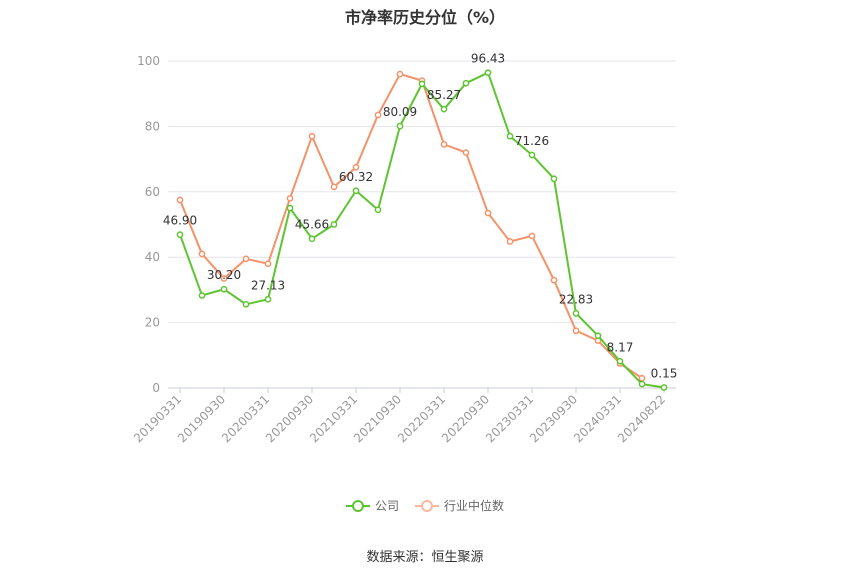 The image size is (850, 575). I want to click on data-label: 71.26, so click(532, 141).